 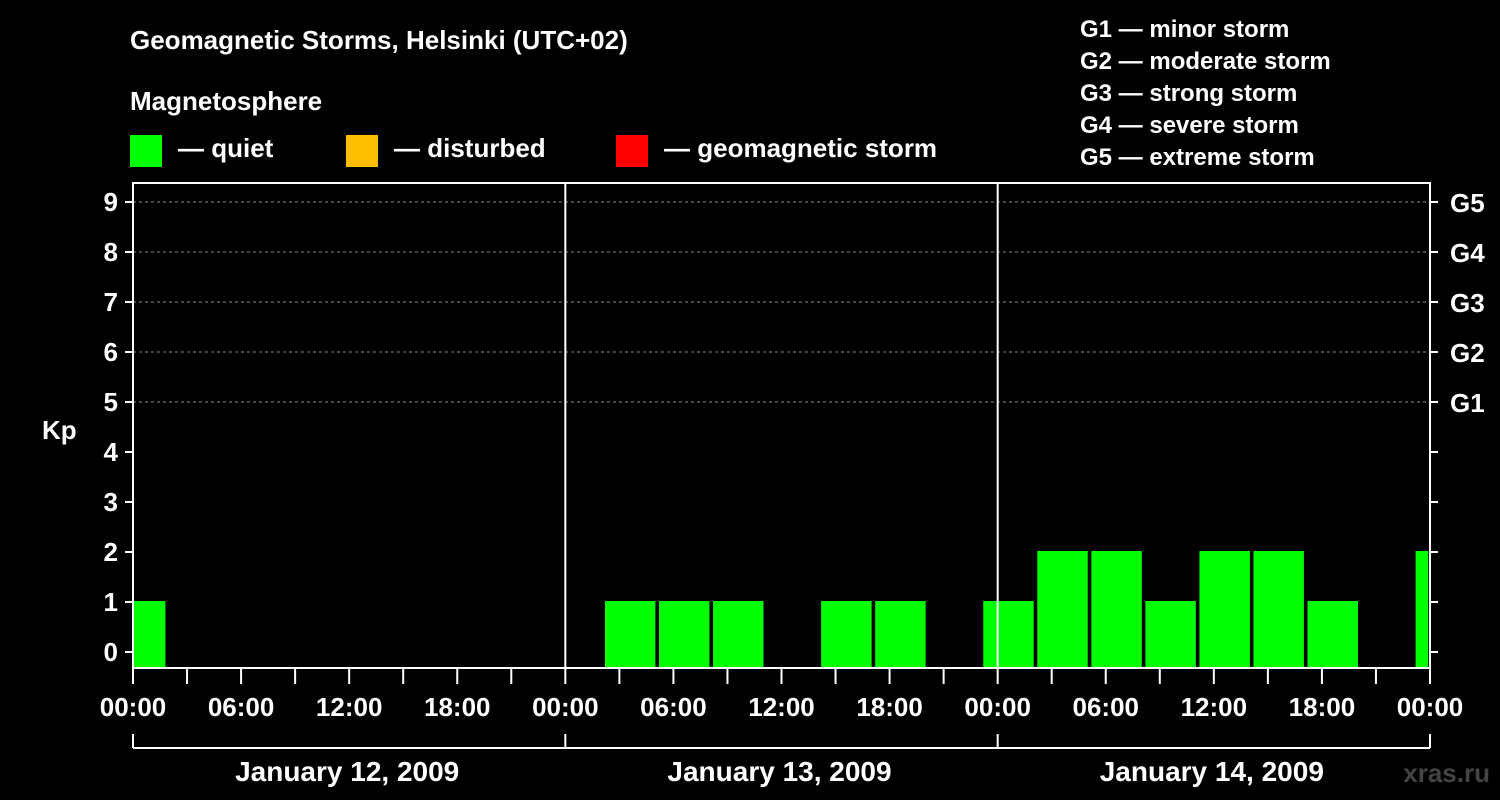 I want to click on right-tick-label-G1: G1, so click(x=1467, y=403).